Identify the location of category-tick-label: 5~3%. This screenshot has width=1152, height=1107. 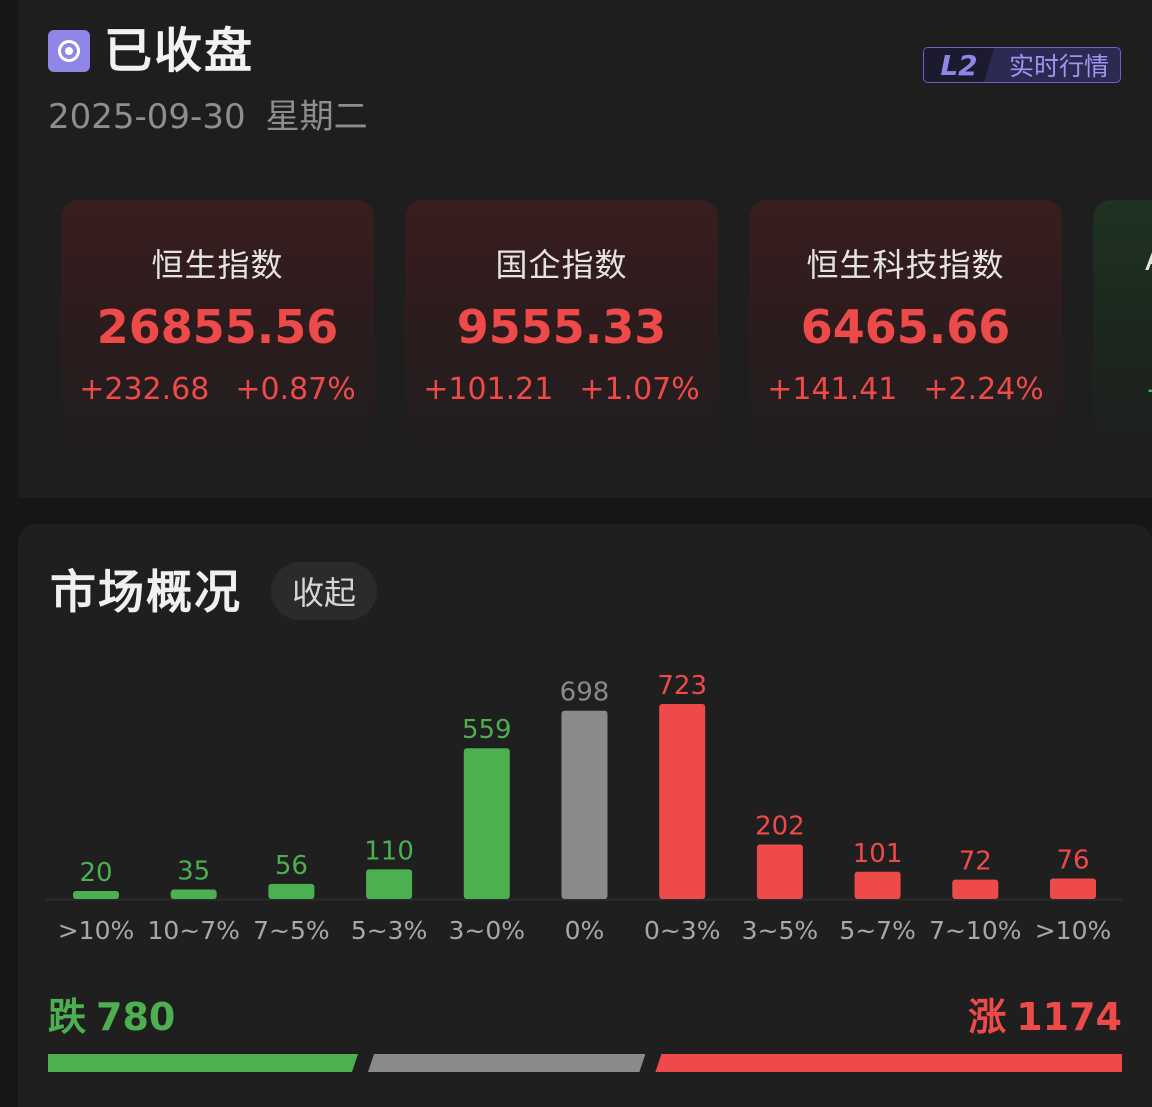
(389, 930).